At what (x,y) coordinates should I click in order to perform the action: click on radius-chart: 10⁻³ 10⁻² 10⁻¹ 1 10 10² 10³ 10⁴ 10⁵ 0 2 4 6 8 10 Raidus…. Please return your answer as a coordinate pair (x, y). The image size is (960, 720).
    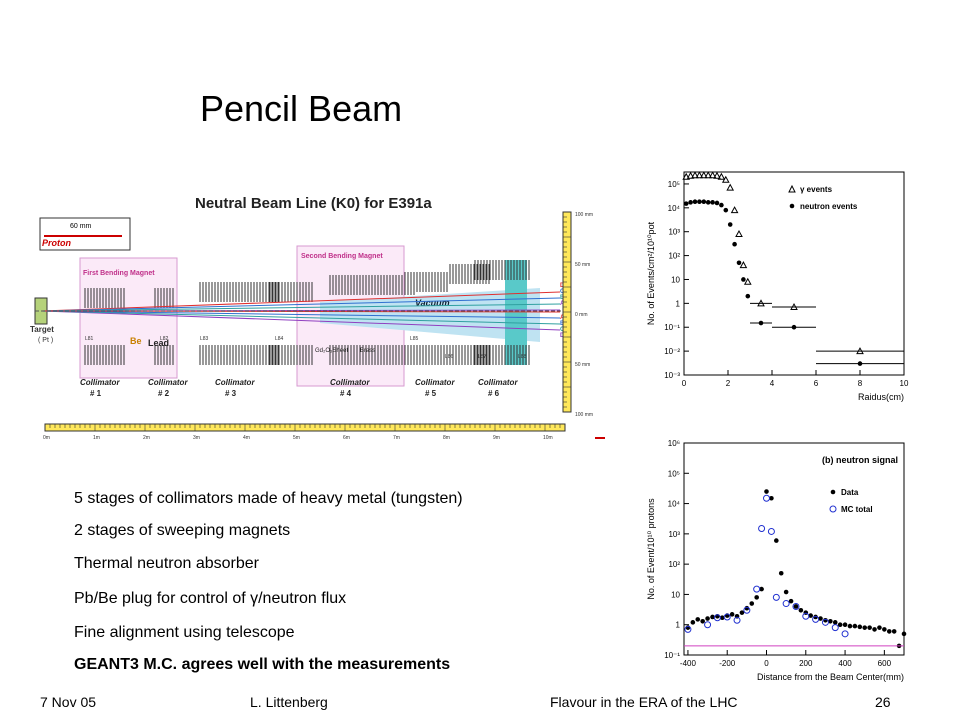
    Looking at the image, I should click on (777, 286).